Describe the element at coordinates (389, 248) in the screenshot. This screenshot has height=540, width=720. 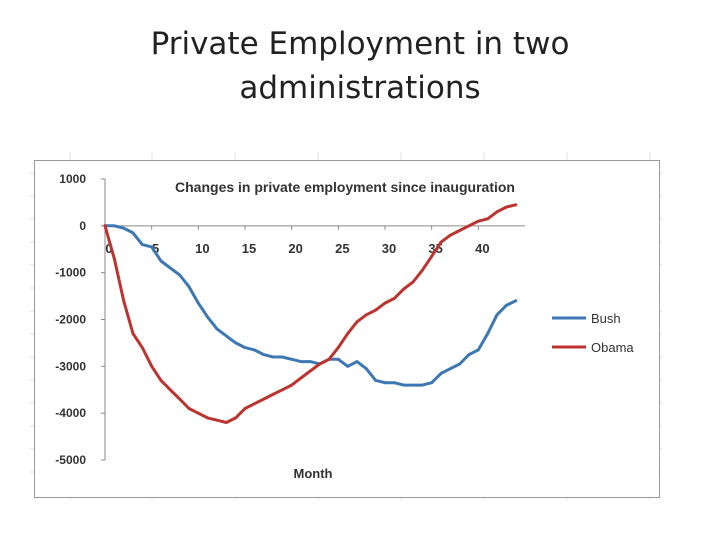
I see `x-tick-label: 30` at that location.